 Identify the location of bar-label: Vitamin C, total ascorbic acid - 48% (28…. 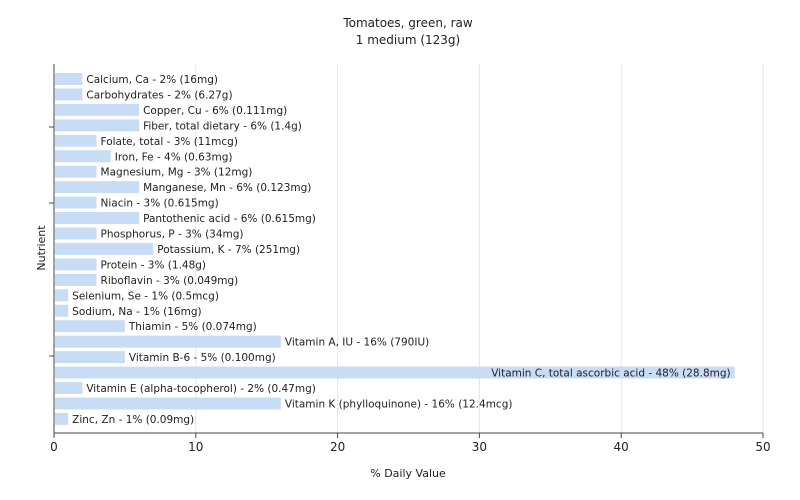
(610, 374).